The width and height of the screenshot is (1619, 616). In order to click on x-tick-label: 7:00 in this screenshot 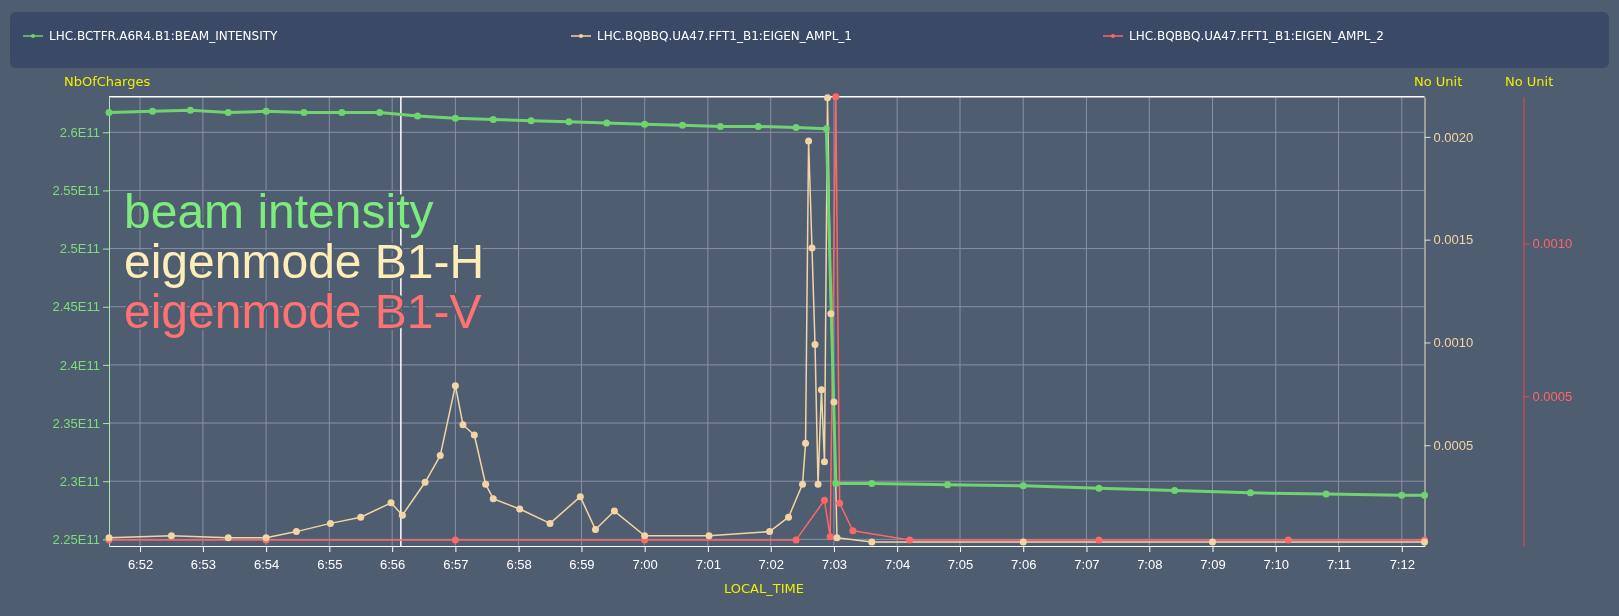, I will do `click(645, 565)`.